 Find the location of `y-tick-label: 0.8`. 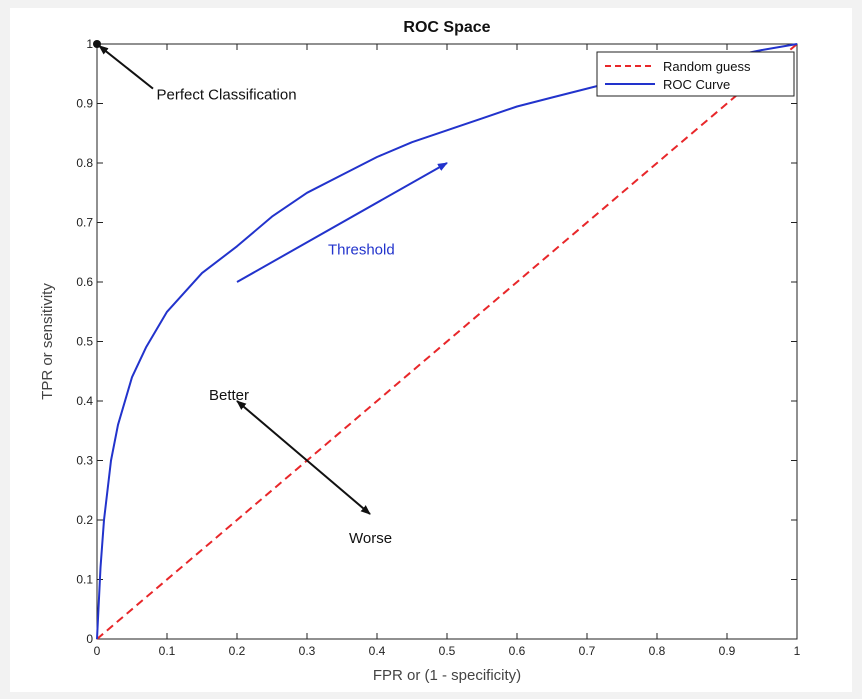

y-tick-label: 0.8 is located at coordinates (84, 163).